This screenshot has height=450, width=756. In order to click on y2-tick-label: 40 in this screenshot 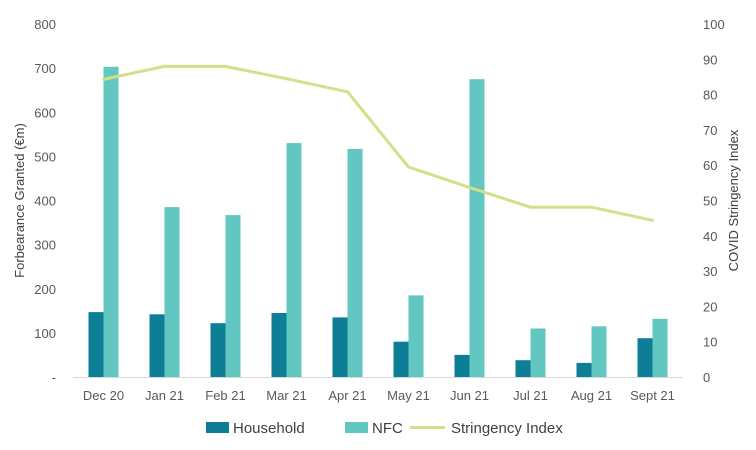, I will do `click(710, 236)`.